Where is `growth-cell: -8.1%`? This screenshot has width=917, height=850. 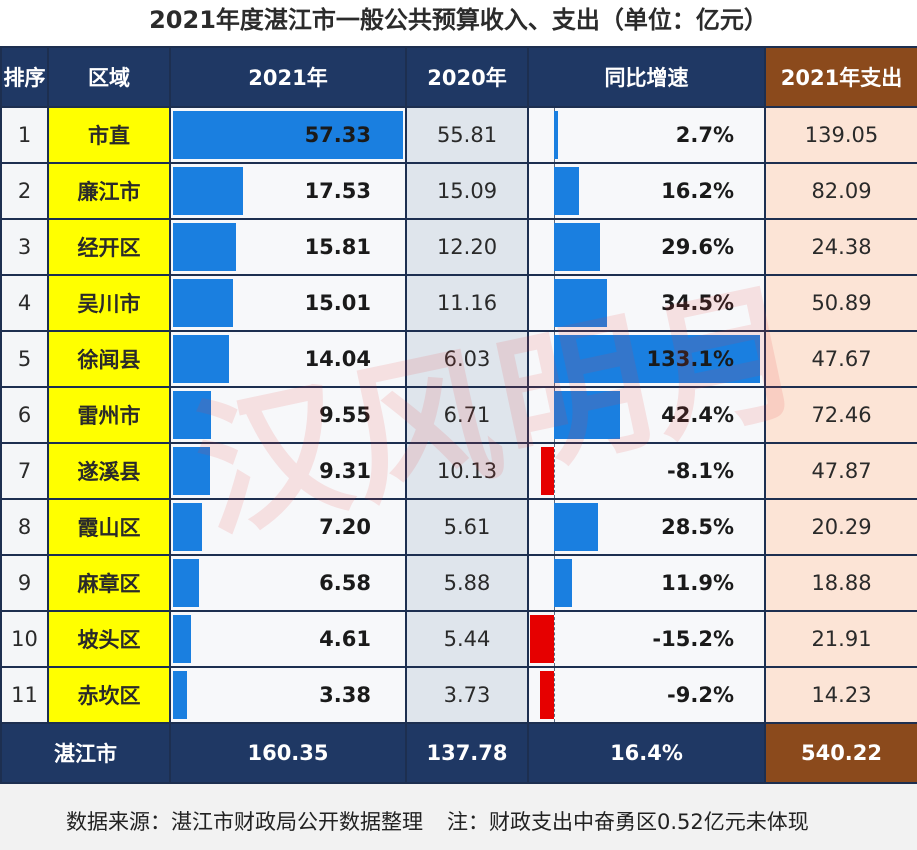
growth-cell: -8.1% is located at coordinates (646, 471).